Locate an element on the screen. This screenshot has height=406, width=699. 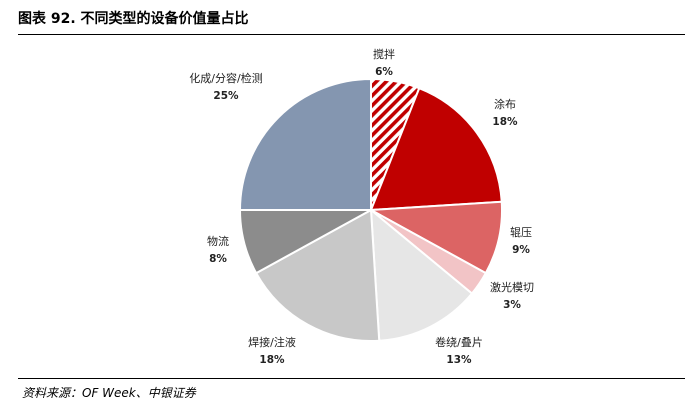
slice-label: 激光模切 is located at coordinates (512, 287).